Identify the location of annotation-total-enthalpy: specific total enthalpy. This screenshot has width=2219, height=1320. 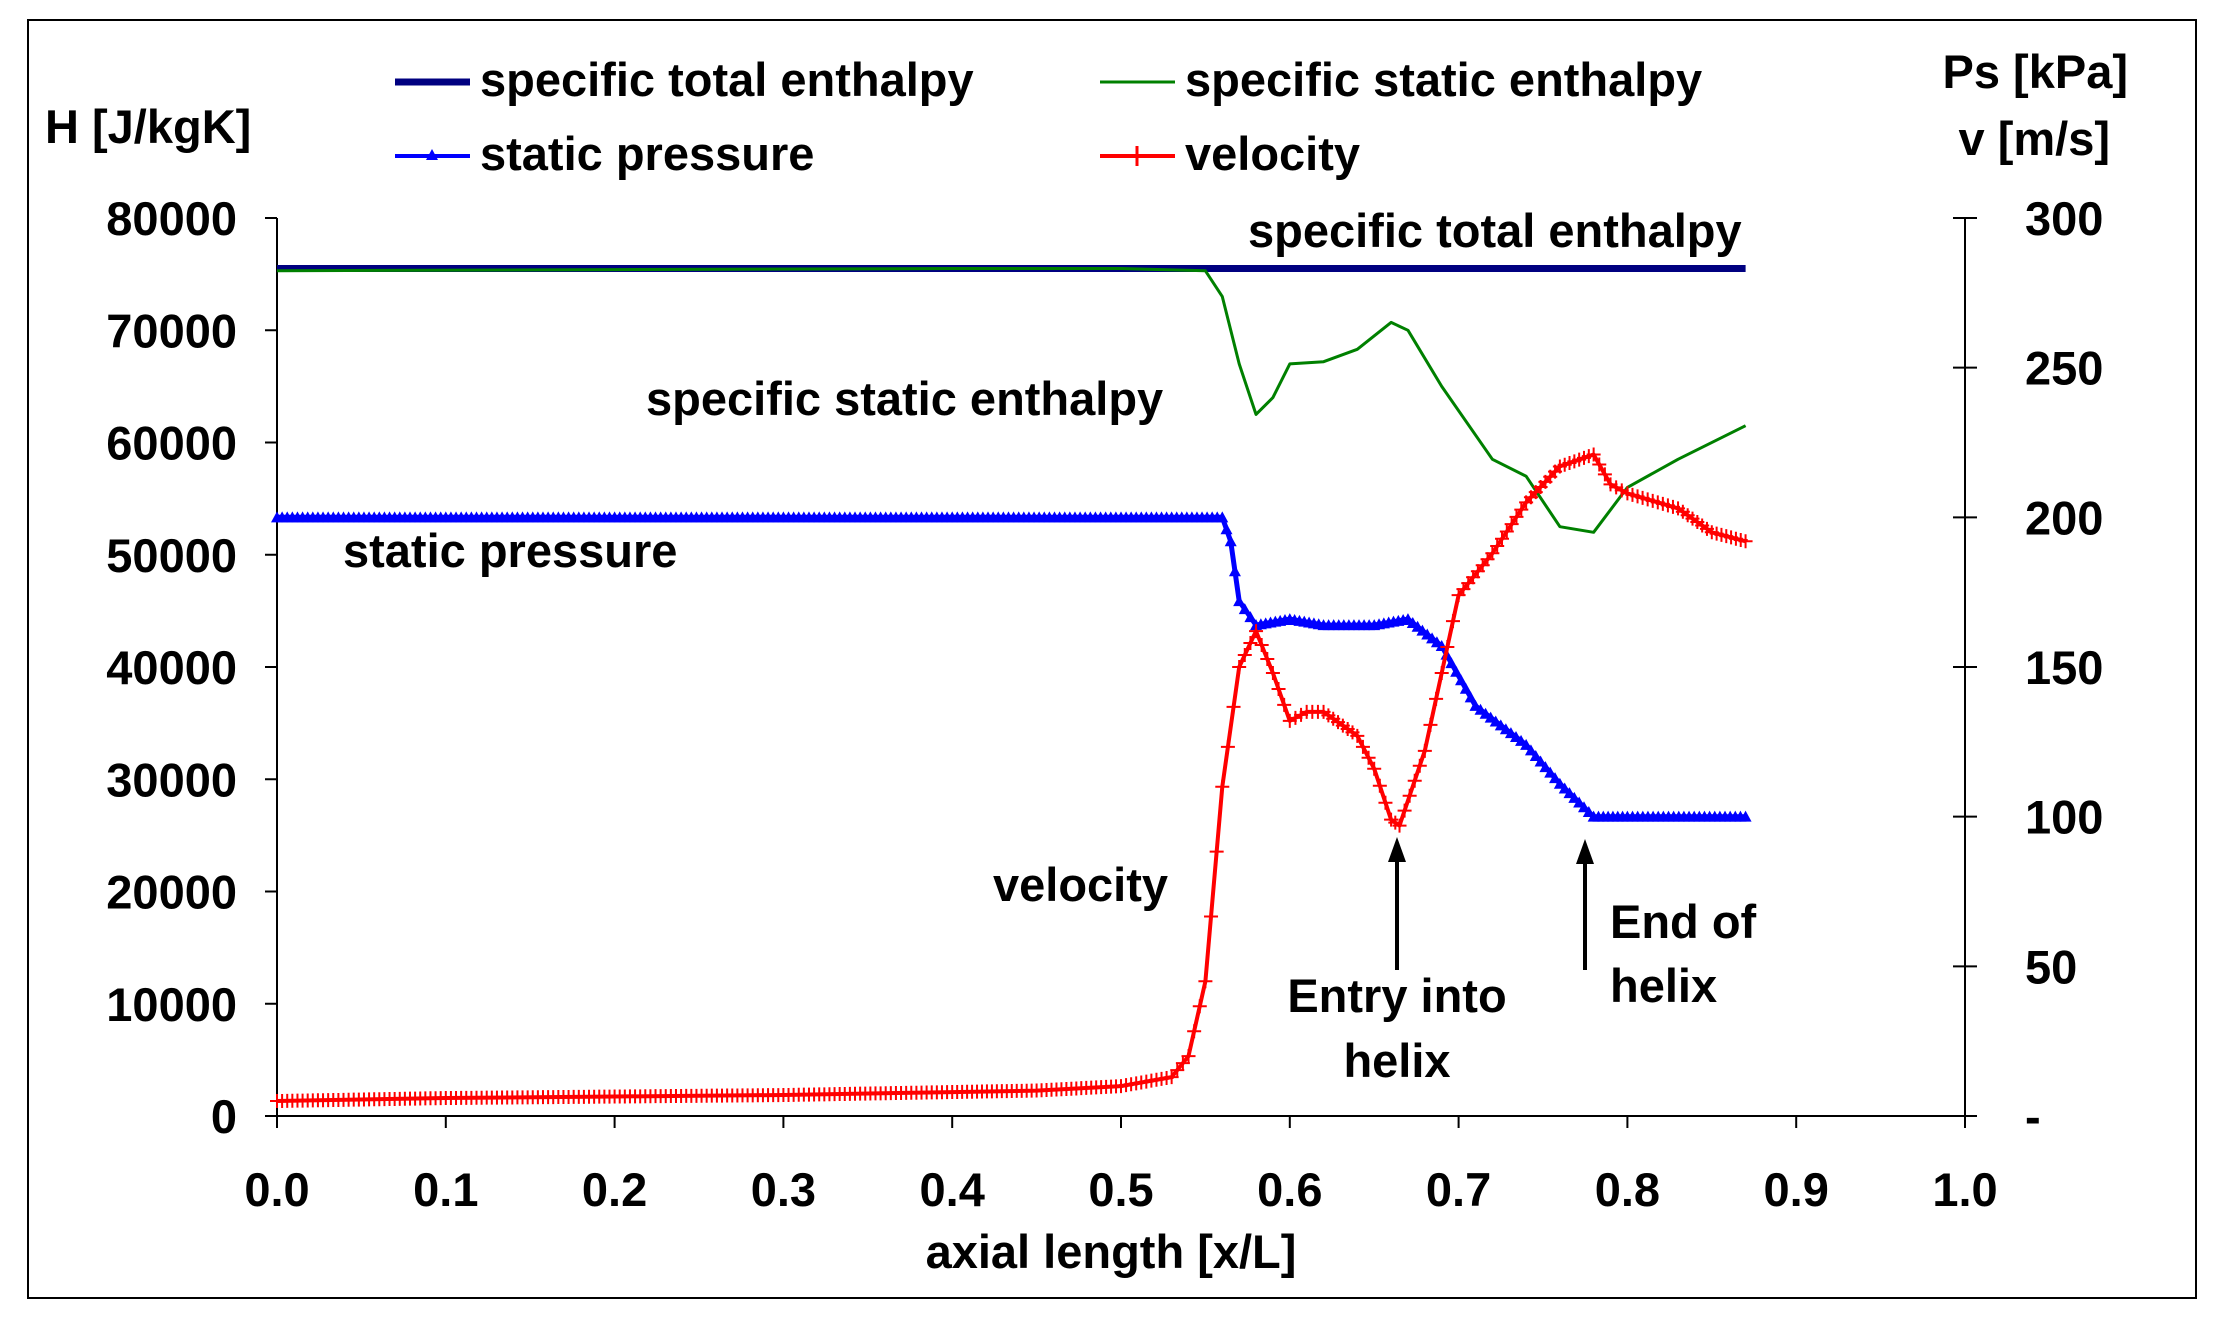
(1495, 230).